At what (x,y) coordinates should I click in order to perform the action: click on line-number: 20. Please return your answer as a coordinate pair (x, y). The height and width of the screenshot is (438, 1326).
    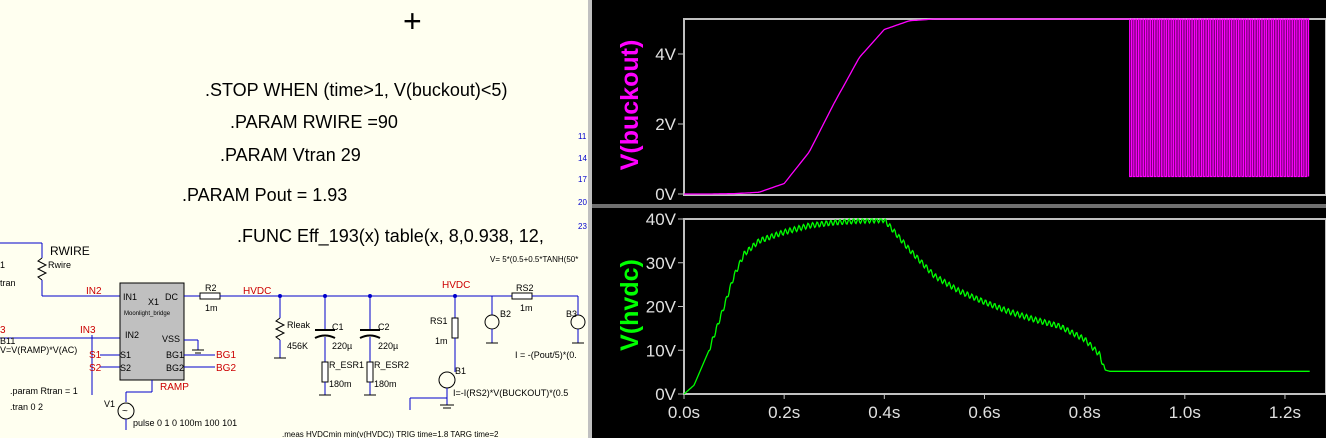
    Looking at the image, I should click on (582, 202).